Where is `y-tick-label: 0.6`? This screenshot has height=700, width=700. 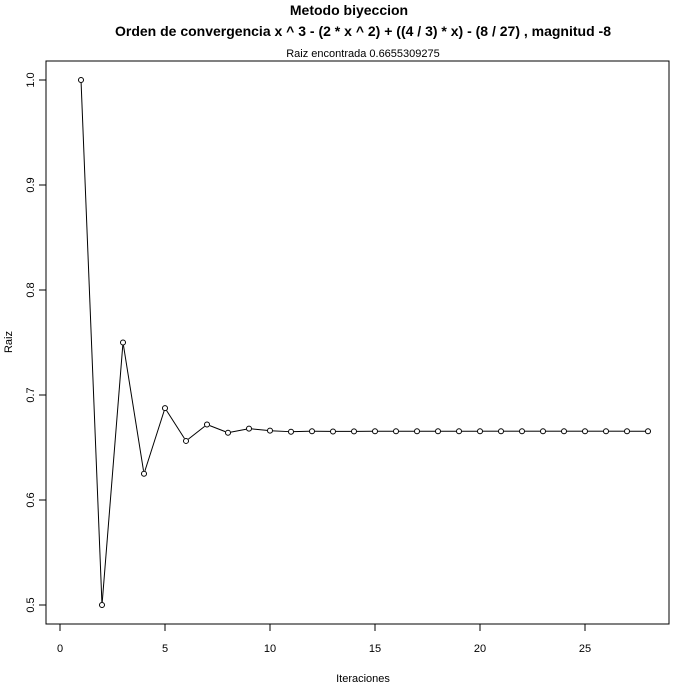 y-tick-label: 0.6 is located at coordinates (31, 499).